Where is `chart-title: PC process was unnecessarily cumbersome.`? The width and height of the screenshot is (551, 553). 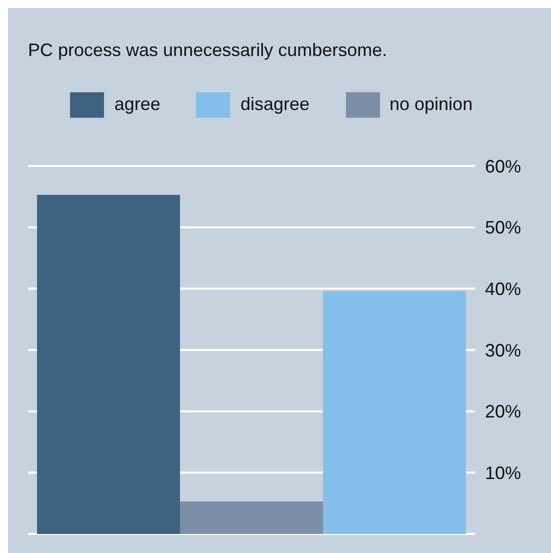 chart-title: PC process was unnecessarily cumbersome. is located at coordinates (208, 50).